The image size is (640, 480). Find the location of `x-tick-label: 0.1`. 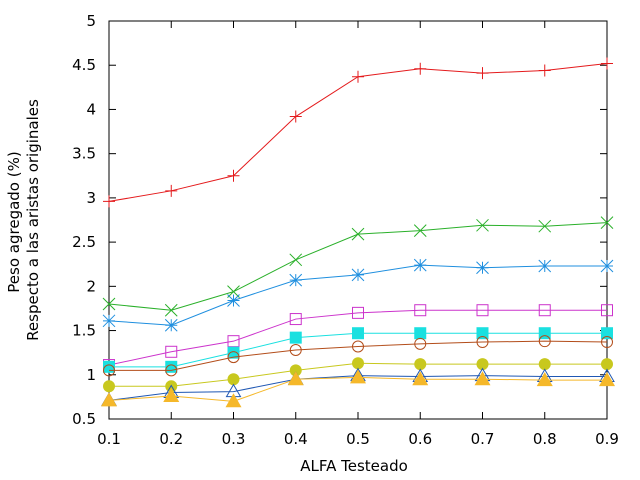

x-tick-label: 0.1 is located at coordinates (109, 439).